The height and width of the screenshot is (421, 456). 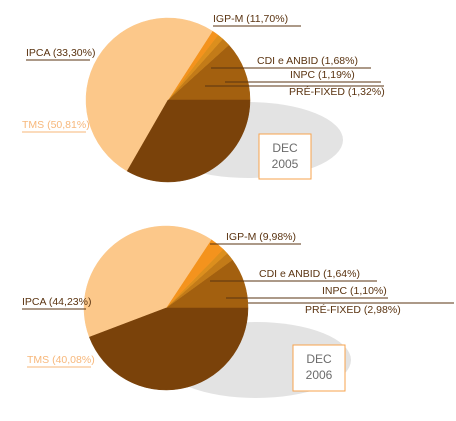 I want to click on slice-label-inpc: INPC (1,10%), so click(x=354, y=291).